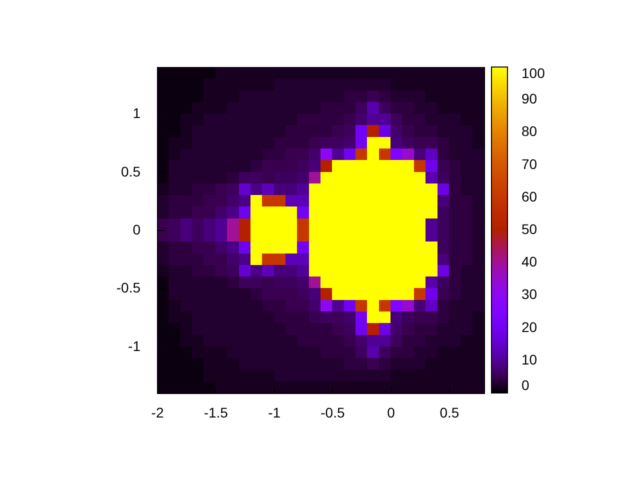  I want to click on color-bar-label: 70, so click(530, 164).